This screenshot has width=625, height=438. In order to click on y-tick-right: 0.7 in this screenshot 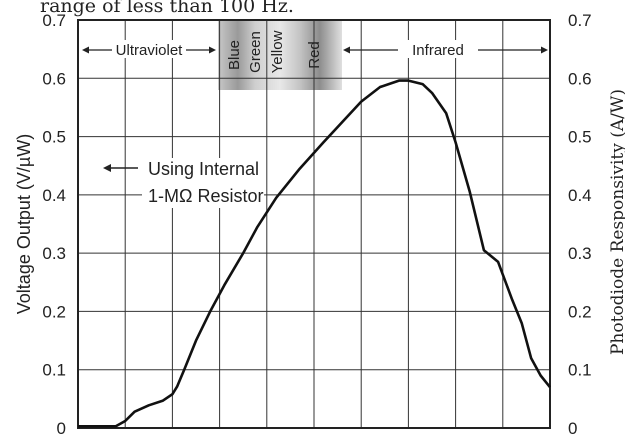, I will do `click(580, 20)`.